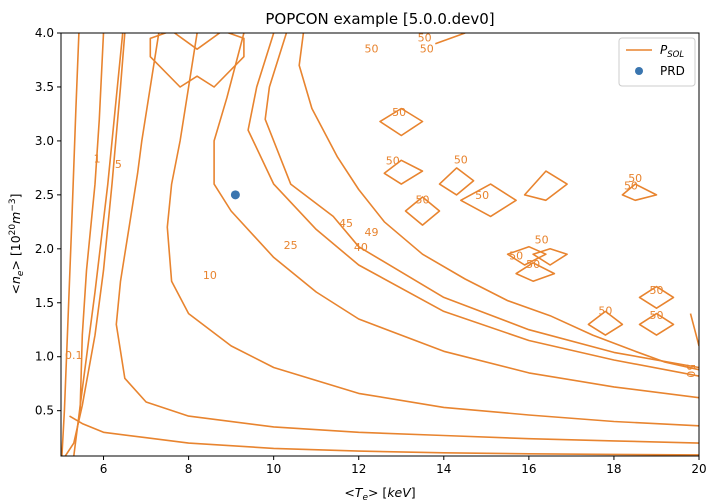  Describe the element at coordinates (189, 469) in the screenshot. I see `x-tick-label: 8` at that location.